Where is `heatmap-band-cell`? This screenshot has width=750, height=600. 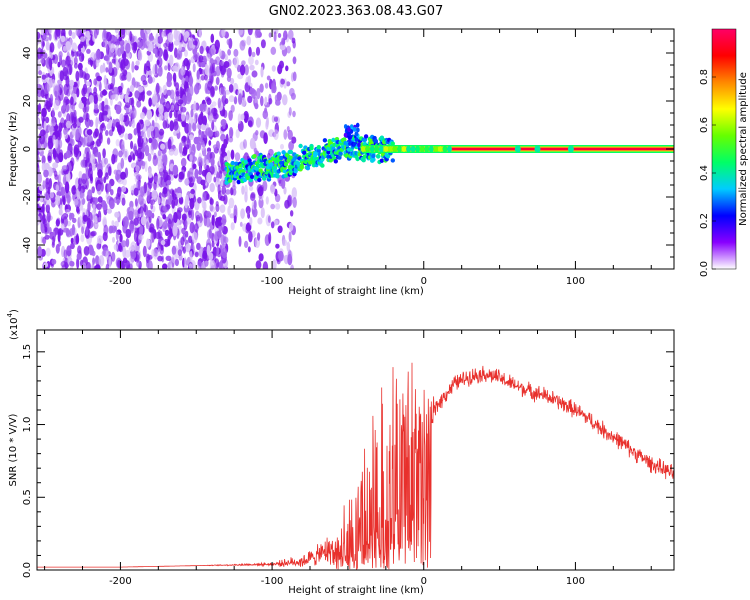 heatmap-band-cell is located at coordinates (368, 149).